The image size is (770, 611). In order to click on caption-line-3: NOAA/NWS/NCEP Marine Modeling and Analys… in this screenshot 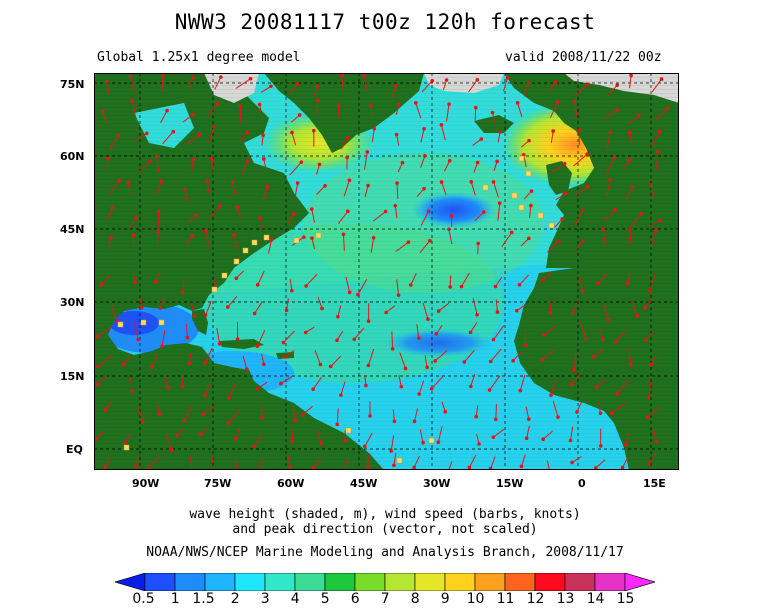, I will do `click(385, 552)`.